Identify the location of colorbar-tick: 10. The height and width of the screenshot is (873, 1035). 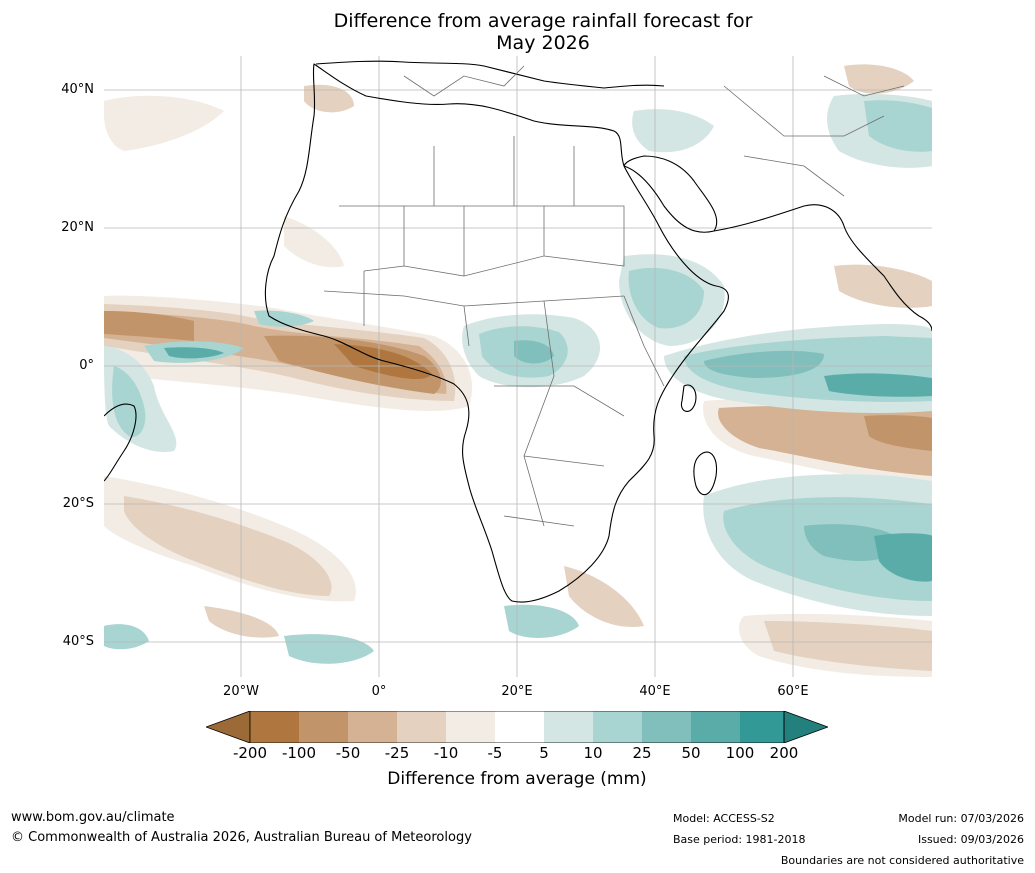
(593, 753).